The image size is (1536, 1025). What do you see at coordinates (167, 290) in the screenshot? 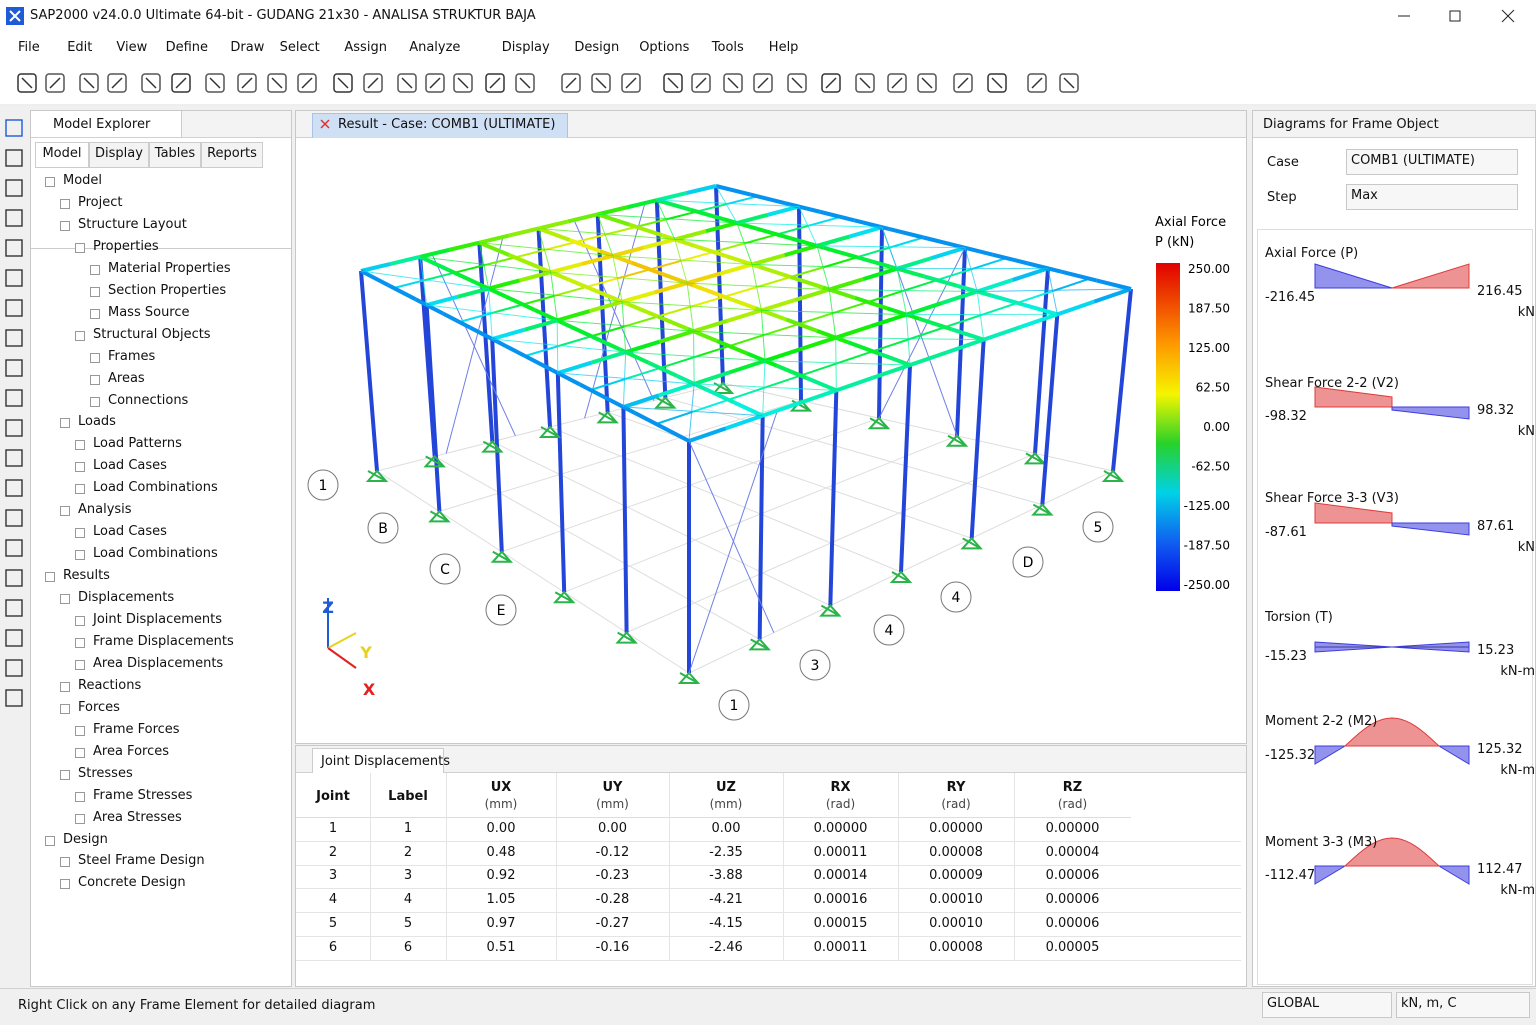
I see `tree-item: Section Properties` at bounding box center [167, 290].